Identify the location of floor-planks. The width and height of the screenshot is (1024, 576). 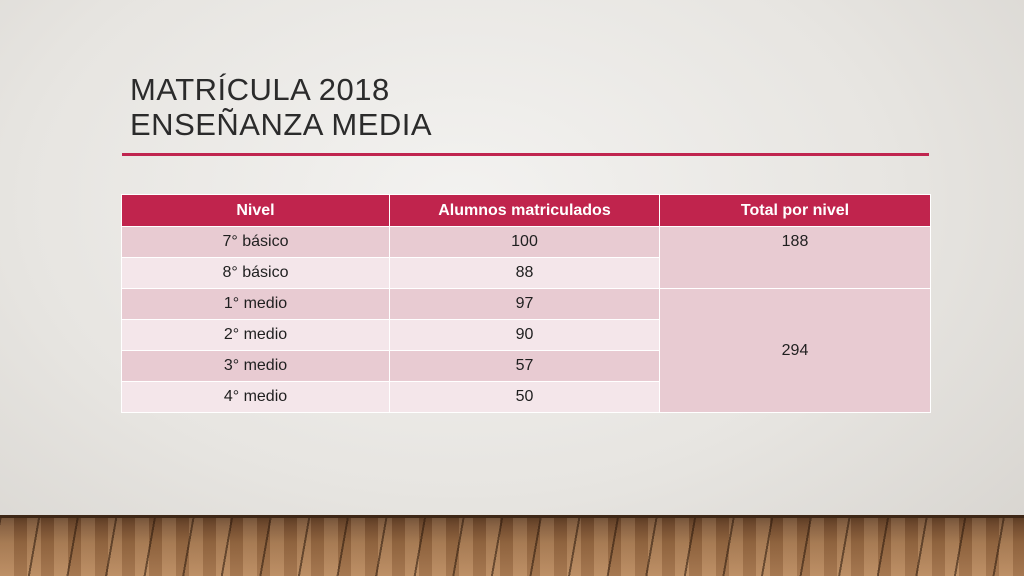
(512, 545).